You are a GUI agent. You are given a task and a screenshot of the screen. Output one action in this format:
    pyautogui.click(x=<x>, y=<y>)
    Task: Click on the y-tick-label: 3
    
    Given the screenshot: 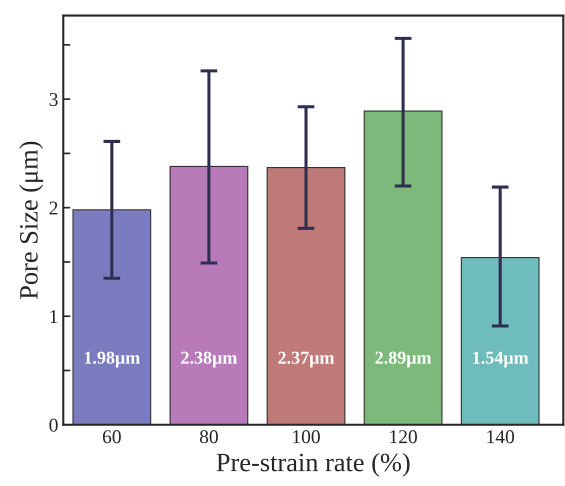 What is the action you would take?
    pyautogui.click(x=54, y=99)
    